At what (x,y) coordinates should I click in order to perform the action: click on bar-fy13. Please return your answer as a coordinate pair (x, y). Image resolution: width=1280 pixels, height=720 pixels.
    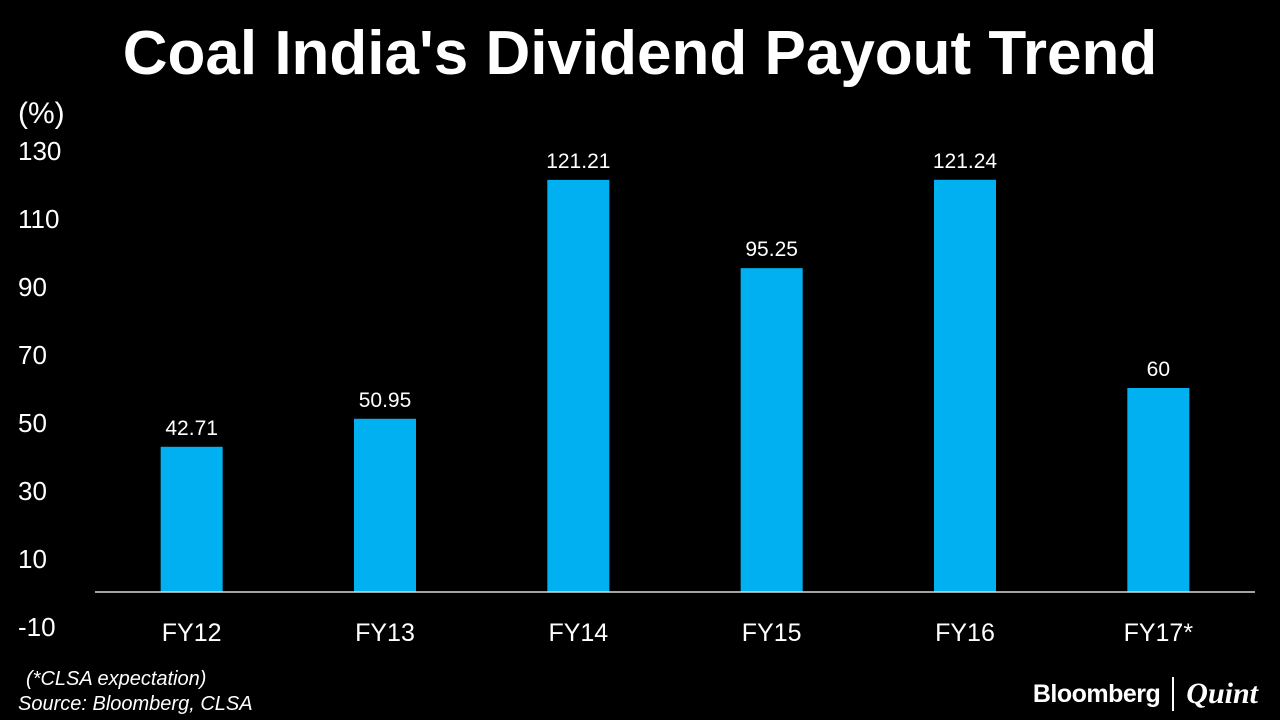
    Looking at the image, I should click on (385, 505).